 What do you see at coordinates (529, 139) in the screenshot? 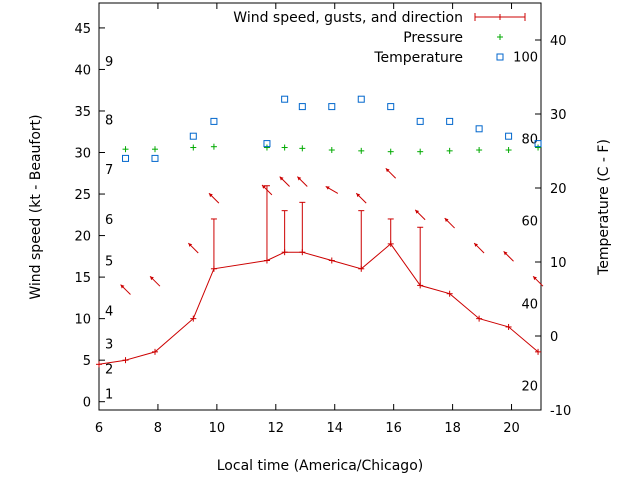
I see `fahrenheit-label: 80` at bounding box center [529, 139].